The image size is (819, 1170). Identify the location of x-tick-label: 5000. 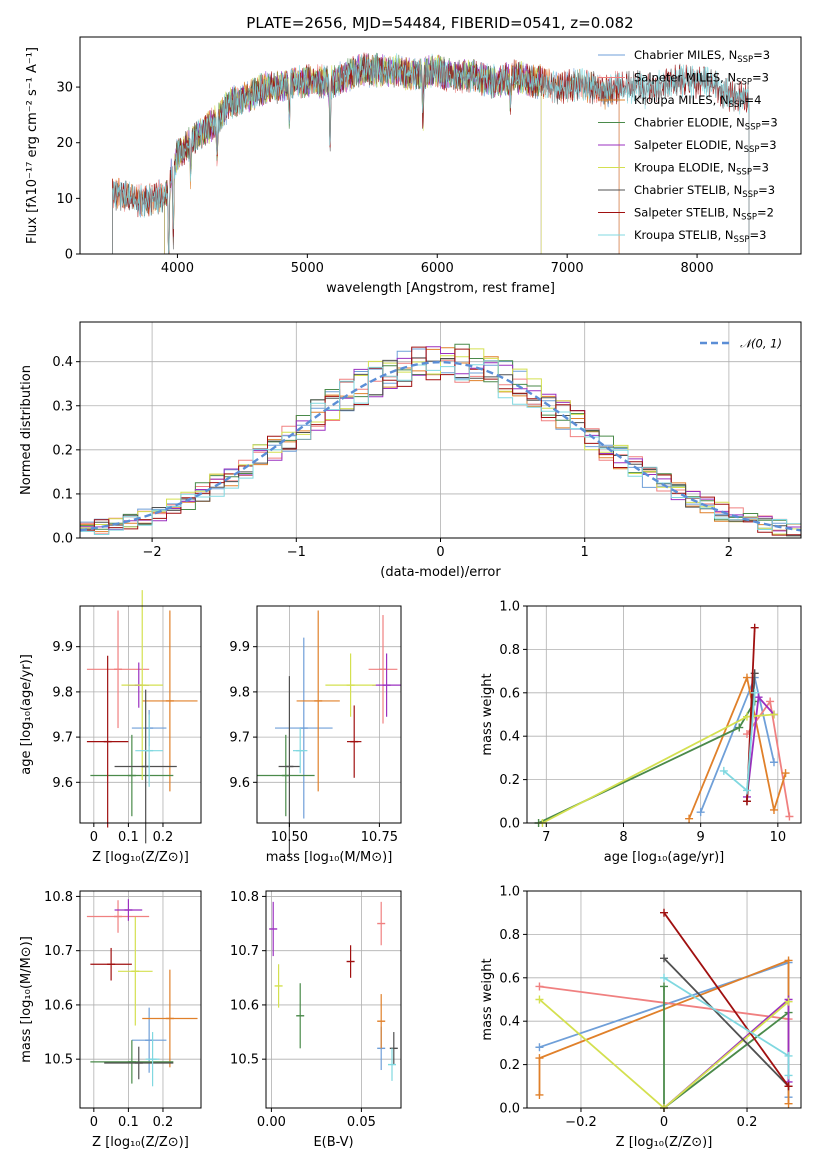
(307, 268).